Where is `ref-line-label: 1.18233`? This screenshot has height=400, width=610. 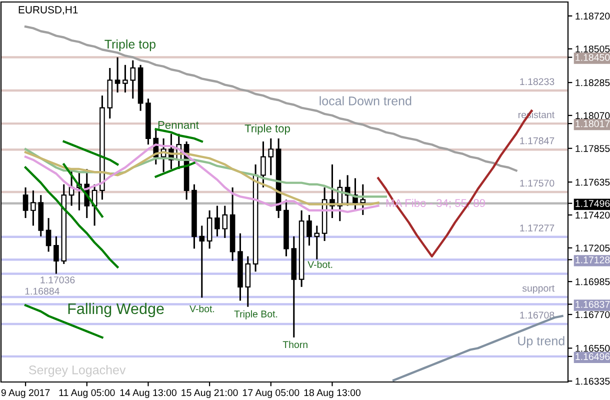 ref-line-label: 1.18233 is located at coordinates (537, 82).